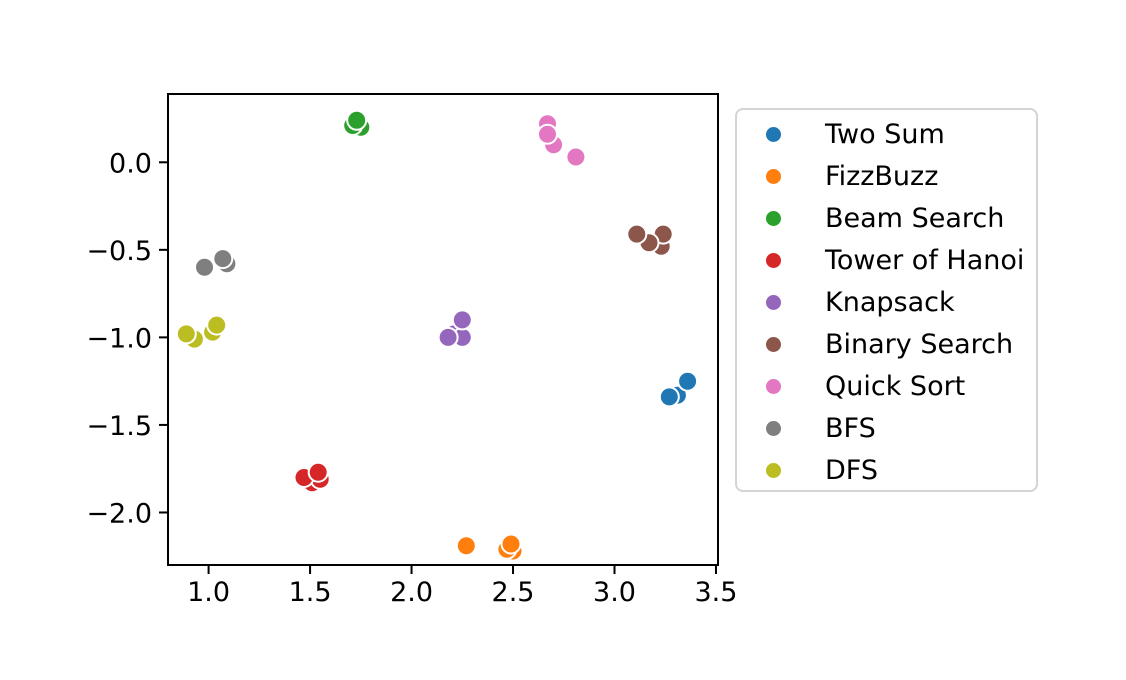 The height and width of the screenshot is (680, 1126). I want to click on legend-dot-quick-sort, so click(773, 386).